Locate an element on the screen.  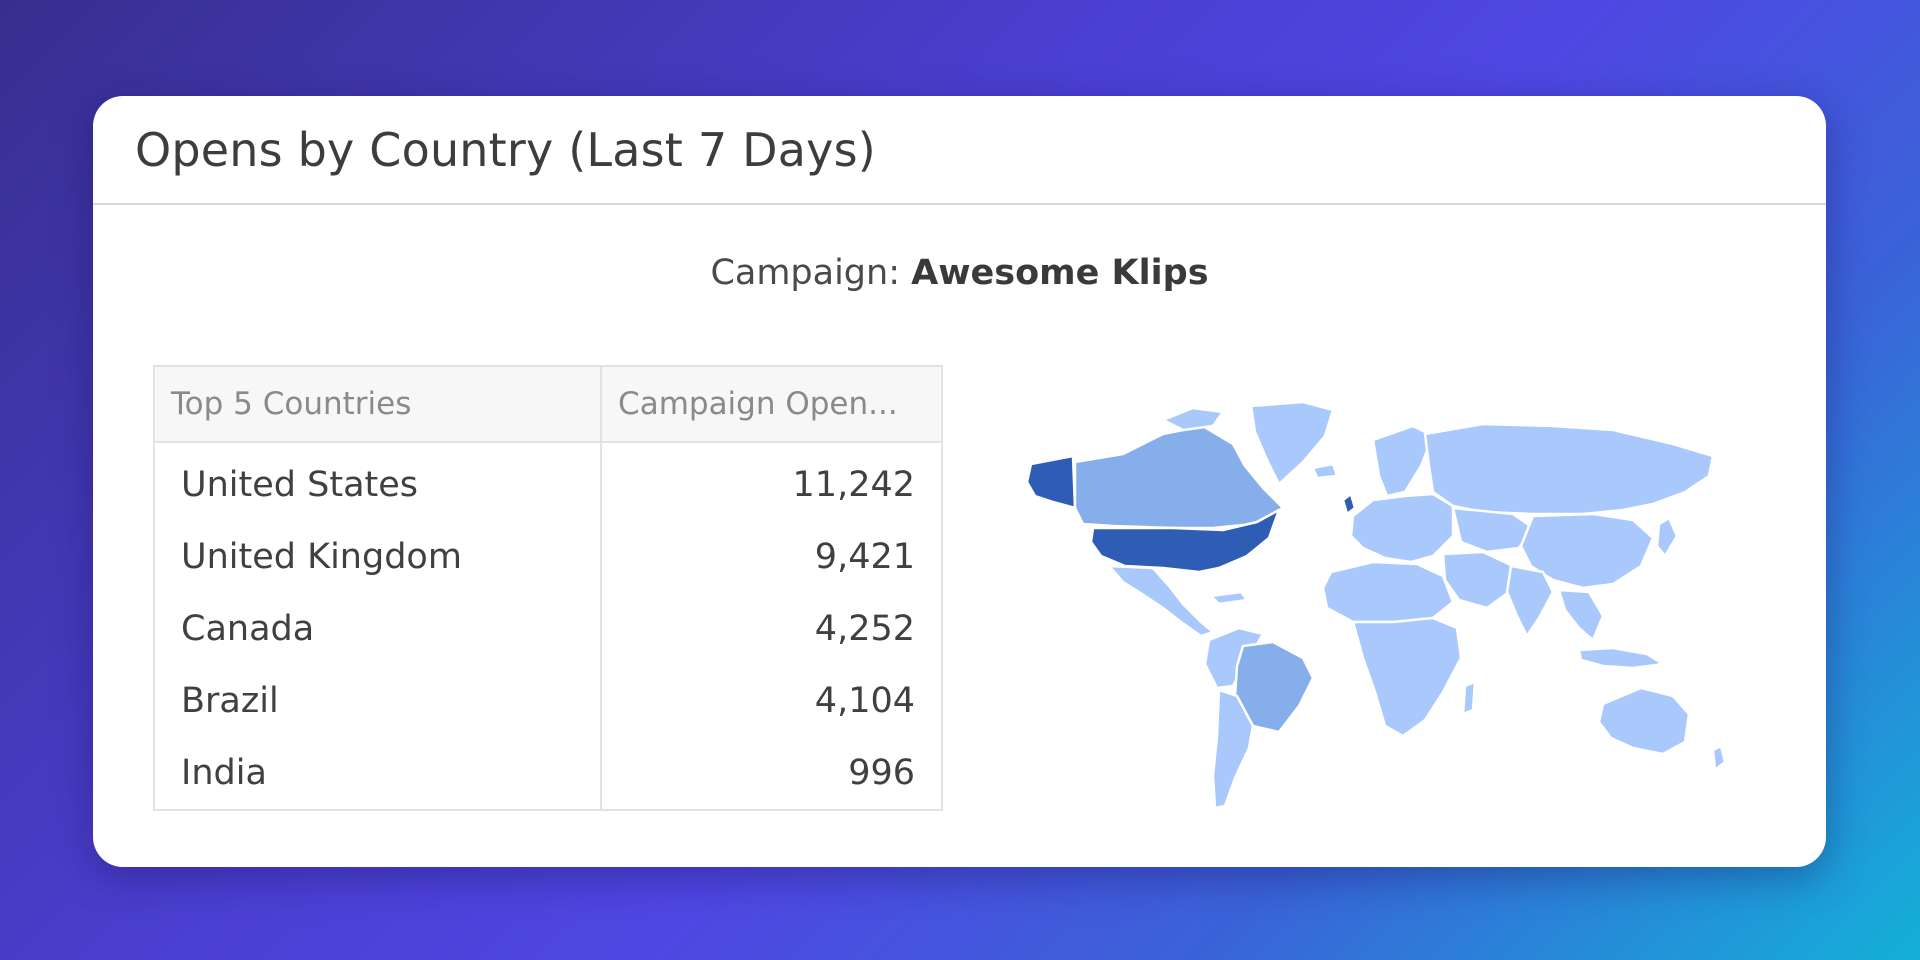
table-row: India 996 is located at coordinates (548, 773).